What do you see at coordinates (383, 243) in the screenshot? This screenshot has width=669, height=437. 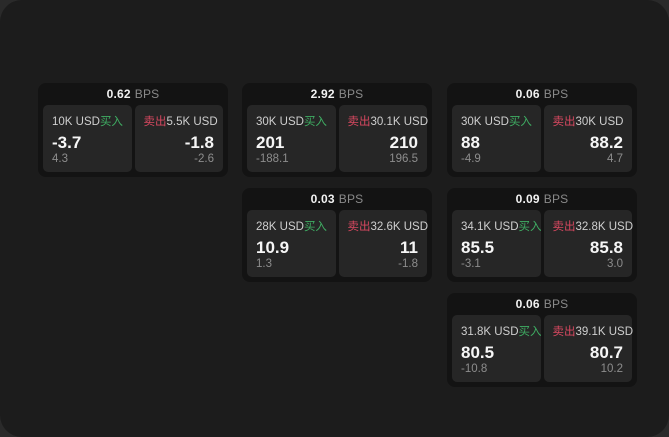 I see `sell-panel: 卖出 32.6K USD 11 -1.8` at bounding box center [383, 243].